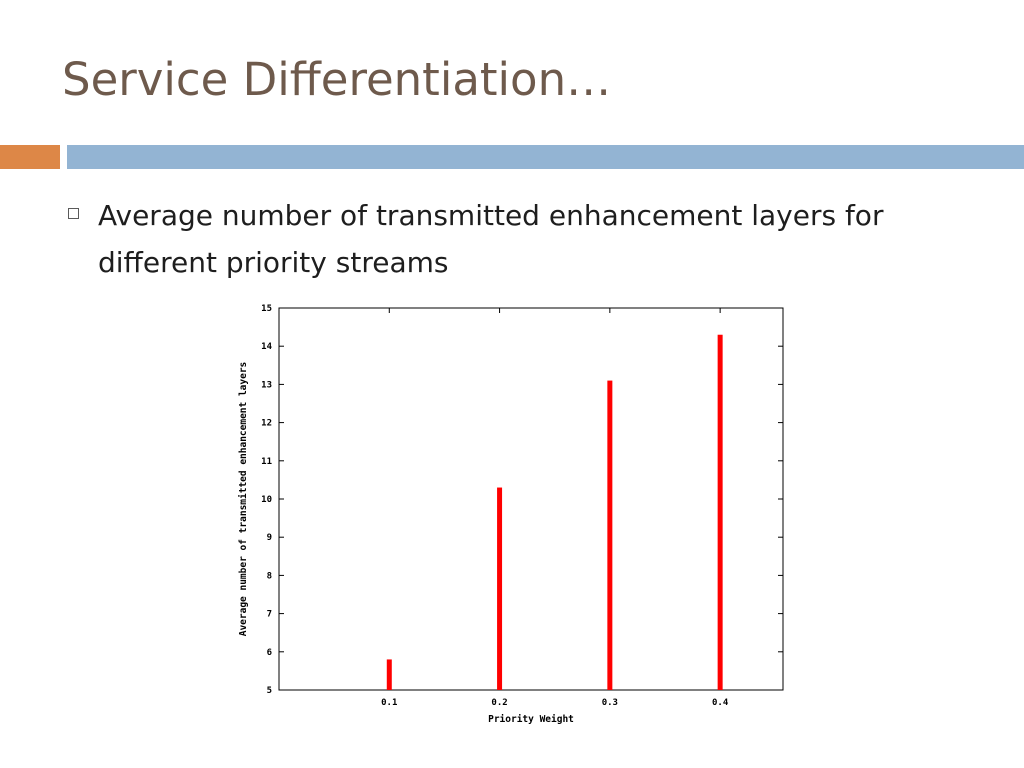  Describe the element at coordinates (269, 615) in the screenshot. I see `y-tick-label: 7` at that location.